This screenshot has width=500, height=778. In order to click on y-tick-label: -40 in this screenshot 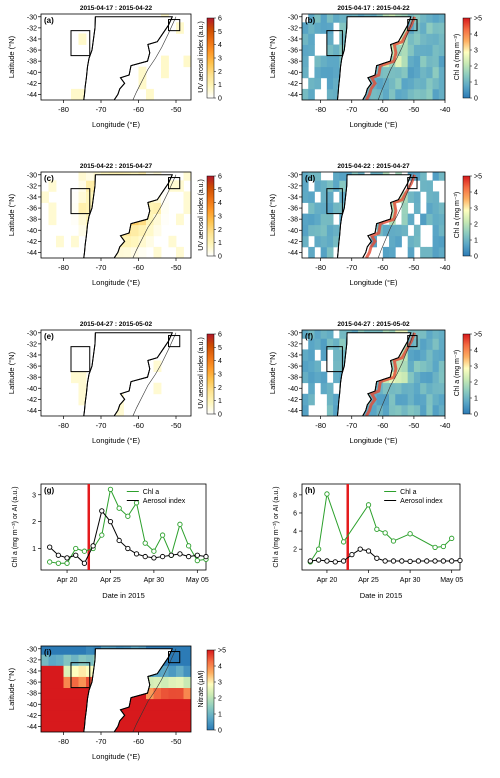, I will do `click(293, 389)`.